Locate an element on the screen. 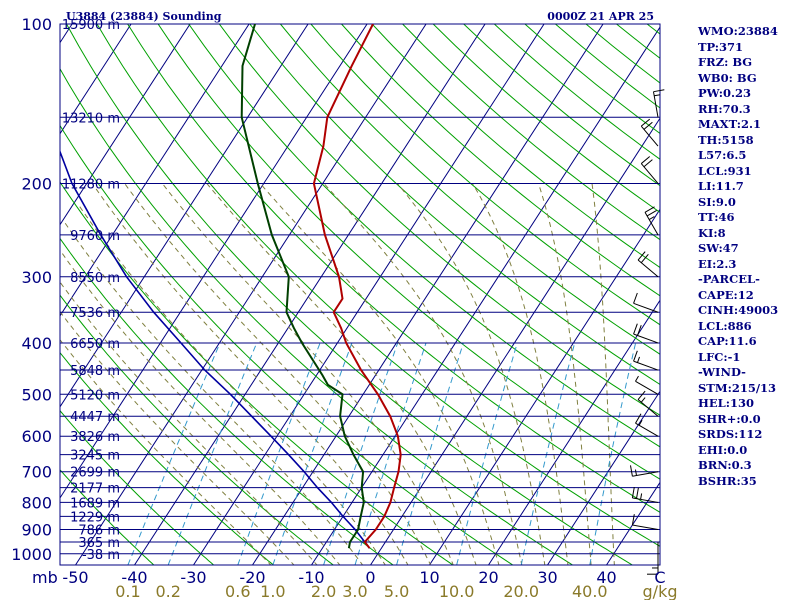  mixing-ratio-tick-label: 40.0 is located at coordinates (590, 591).